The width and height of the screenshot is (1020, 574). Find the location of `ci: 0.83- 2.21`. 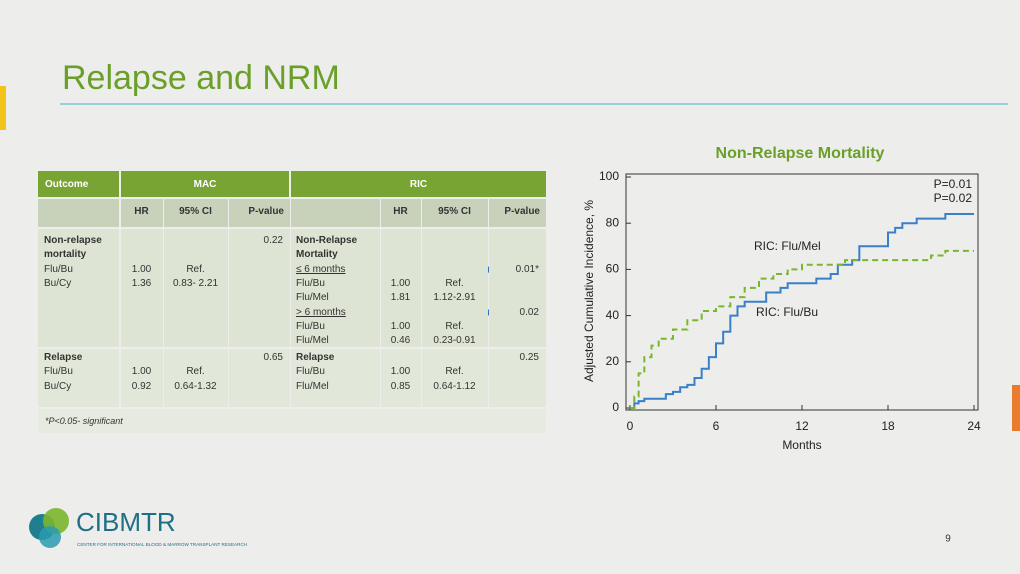

ci: 0.83- 2.21 is located at coordinates (195, 283).